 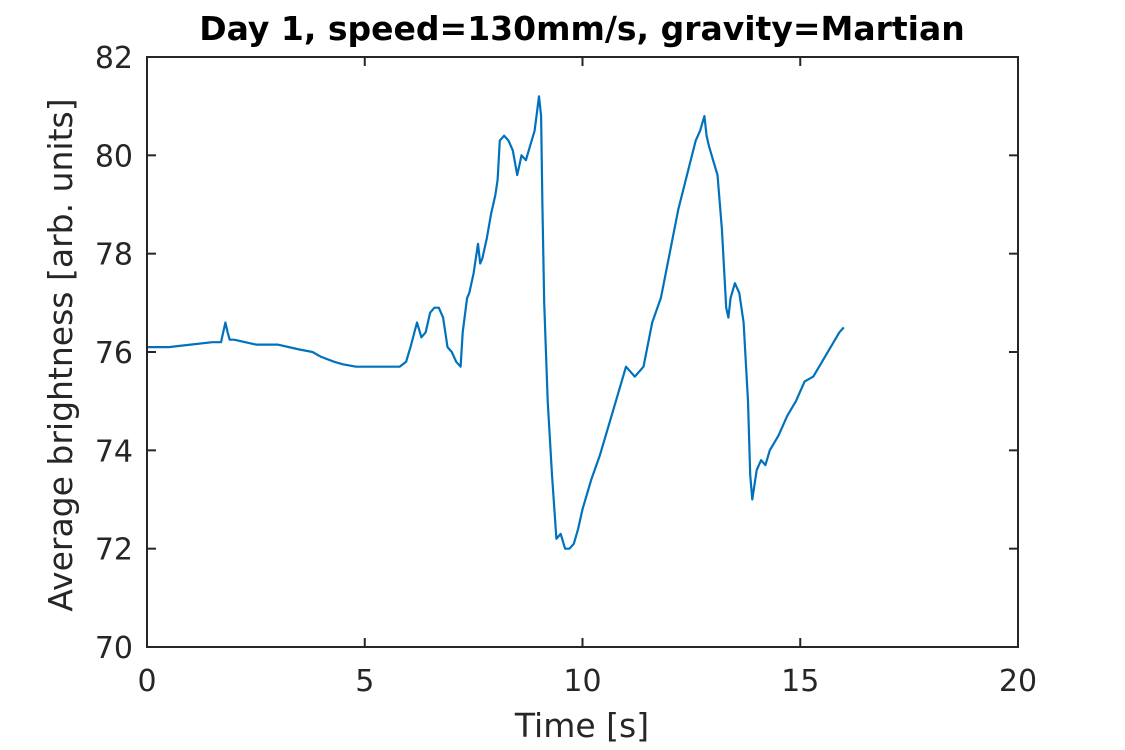 What do you see at coordinates (114, 353) in the screenshot?
I see `y-tick-label: 76` at bounding box center [114, 353].